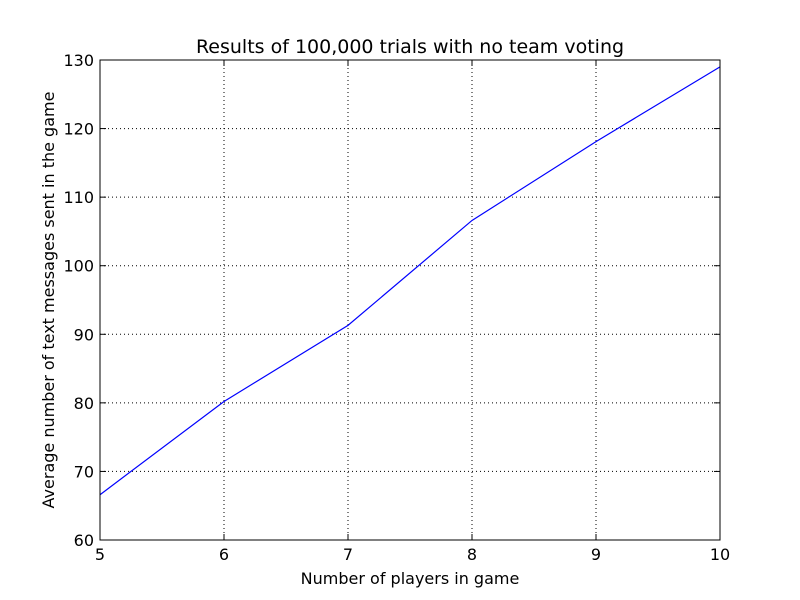 This screenshot has width=800, height=600. What do you see at coordinates (596, 554) in the screenshot?
I see `x-tick-label: 9` at bounding box center [596, 554].